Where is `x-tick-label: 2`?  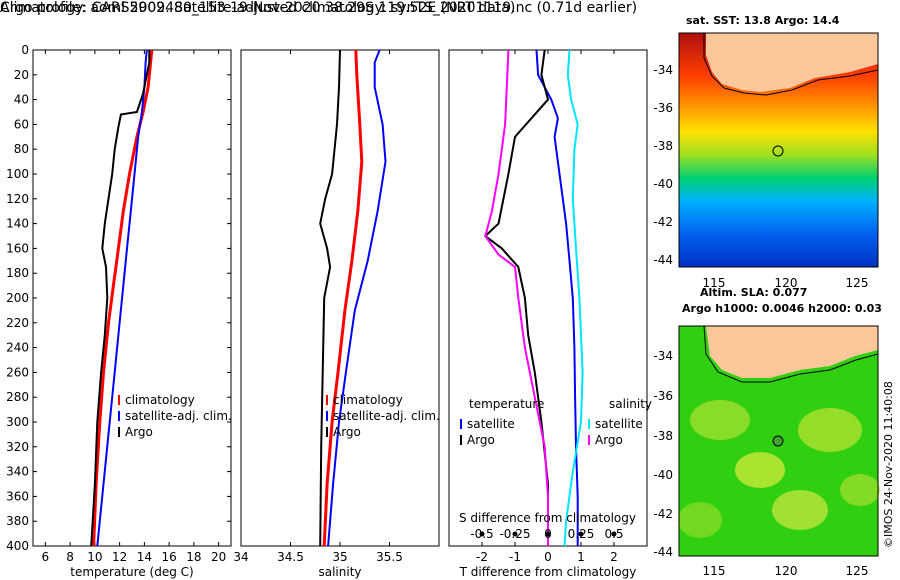
x-tick-label: 2 is located at coordinates (614, 557).